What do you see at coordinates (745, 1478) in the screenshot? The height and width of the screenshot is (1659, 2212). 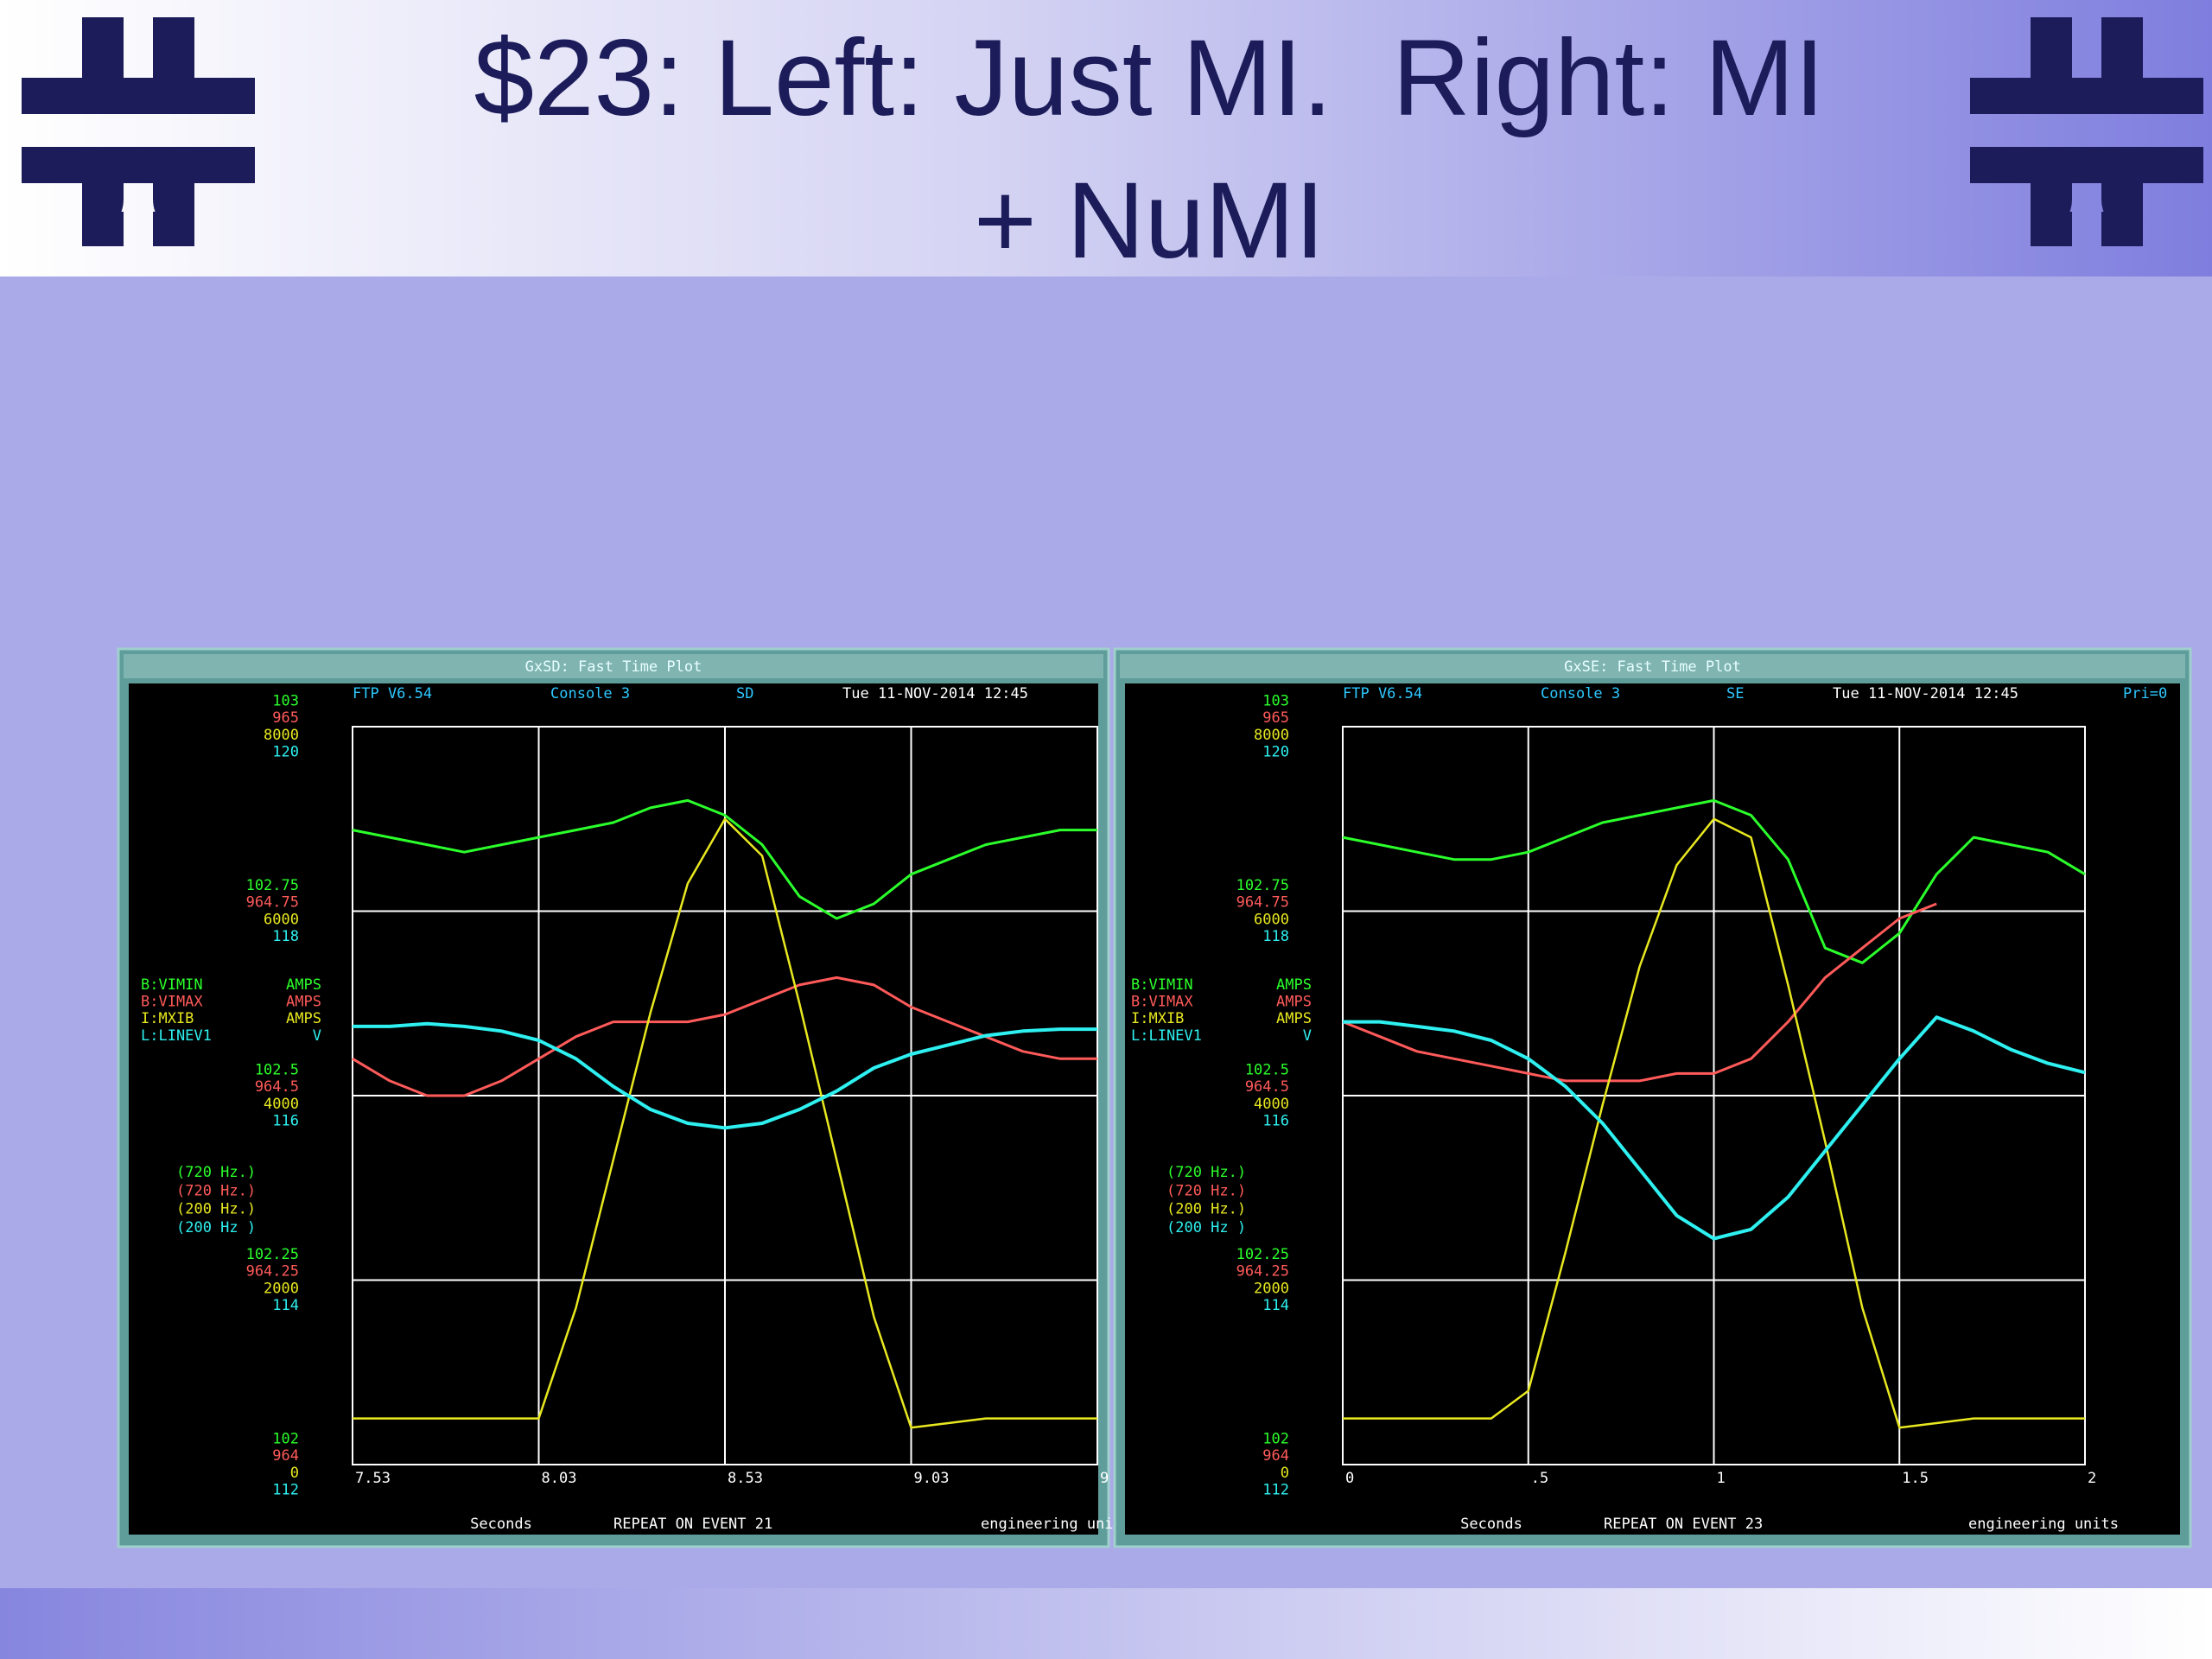 I see `x-tick-label: 8.53` at bounding box center [745, 1478].